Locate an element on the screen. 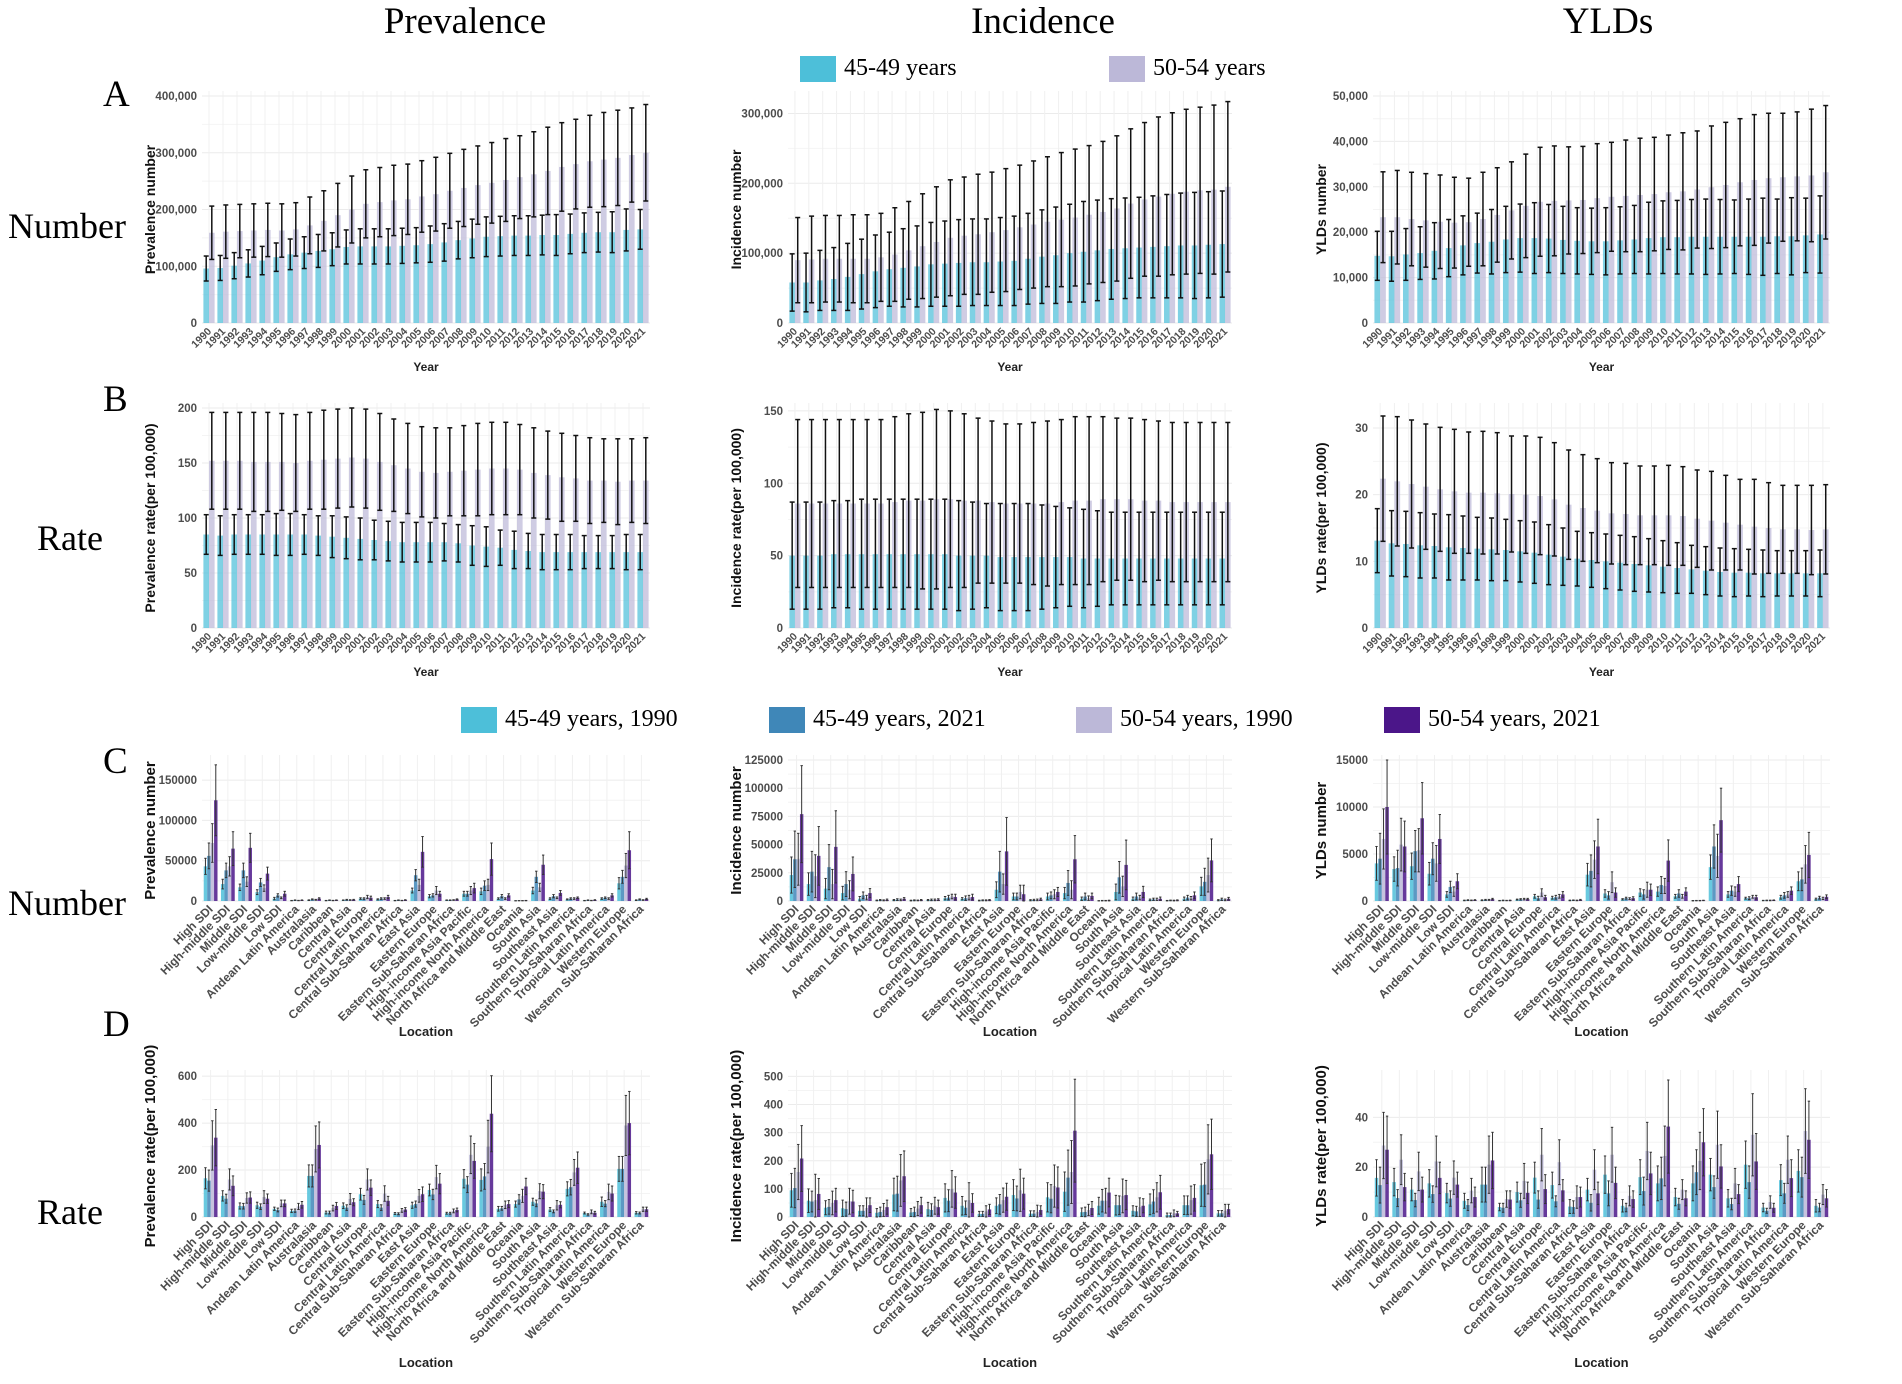  y-axis-title: YLDs rate(per 100,000) is located at coordinates (1321, 1146).